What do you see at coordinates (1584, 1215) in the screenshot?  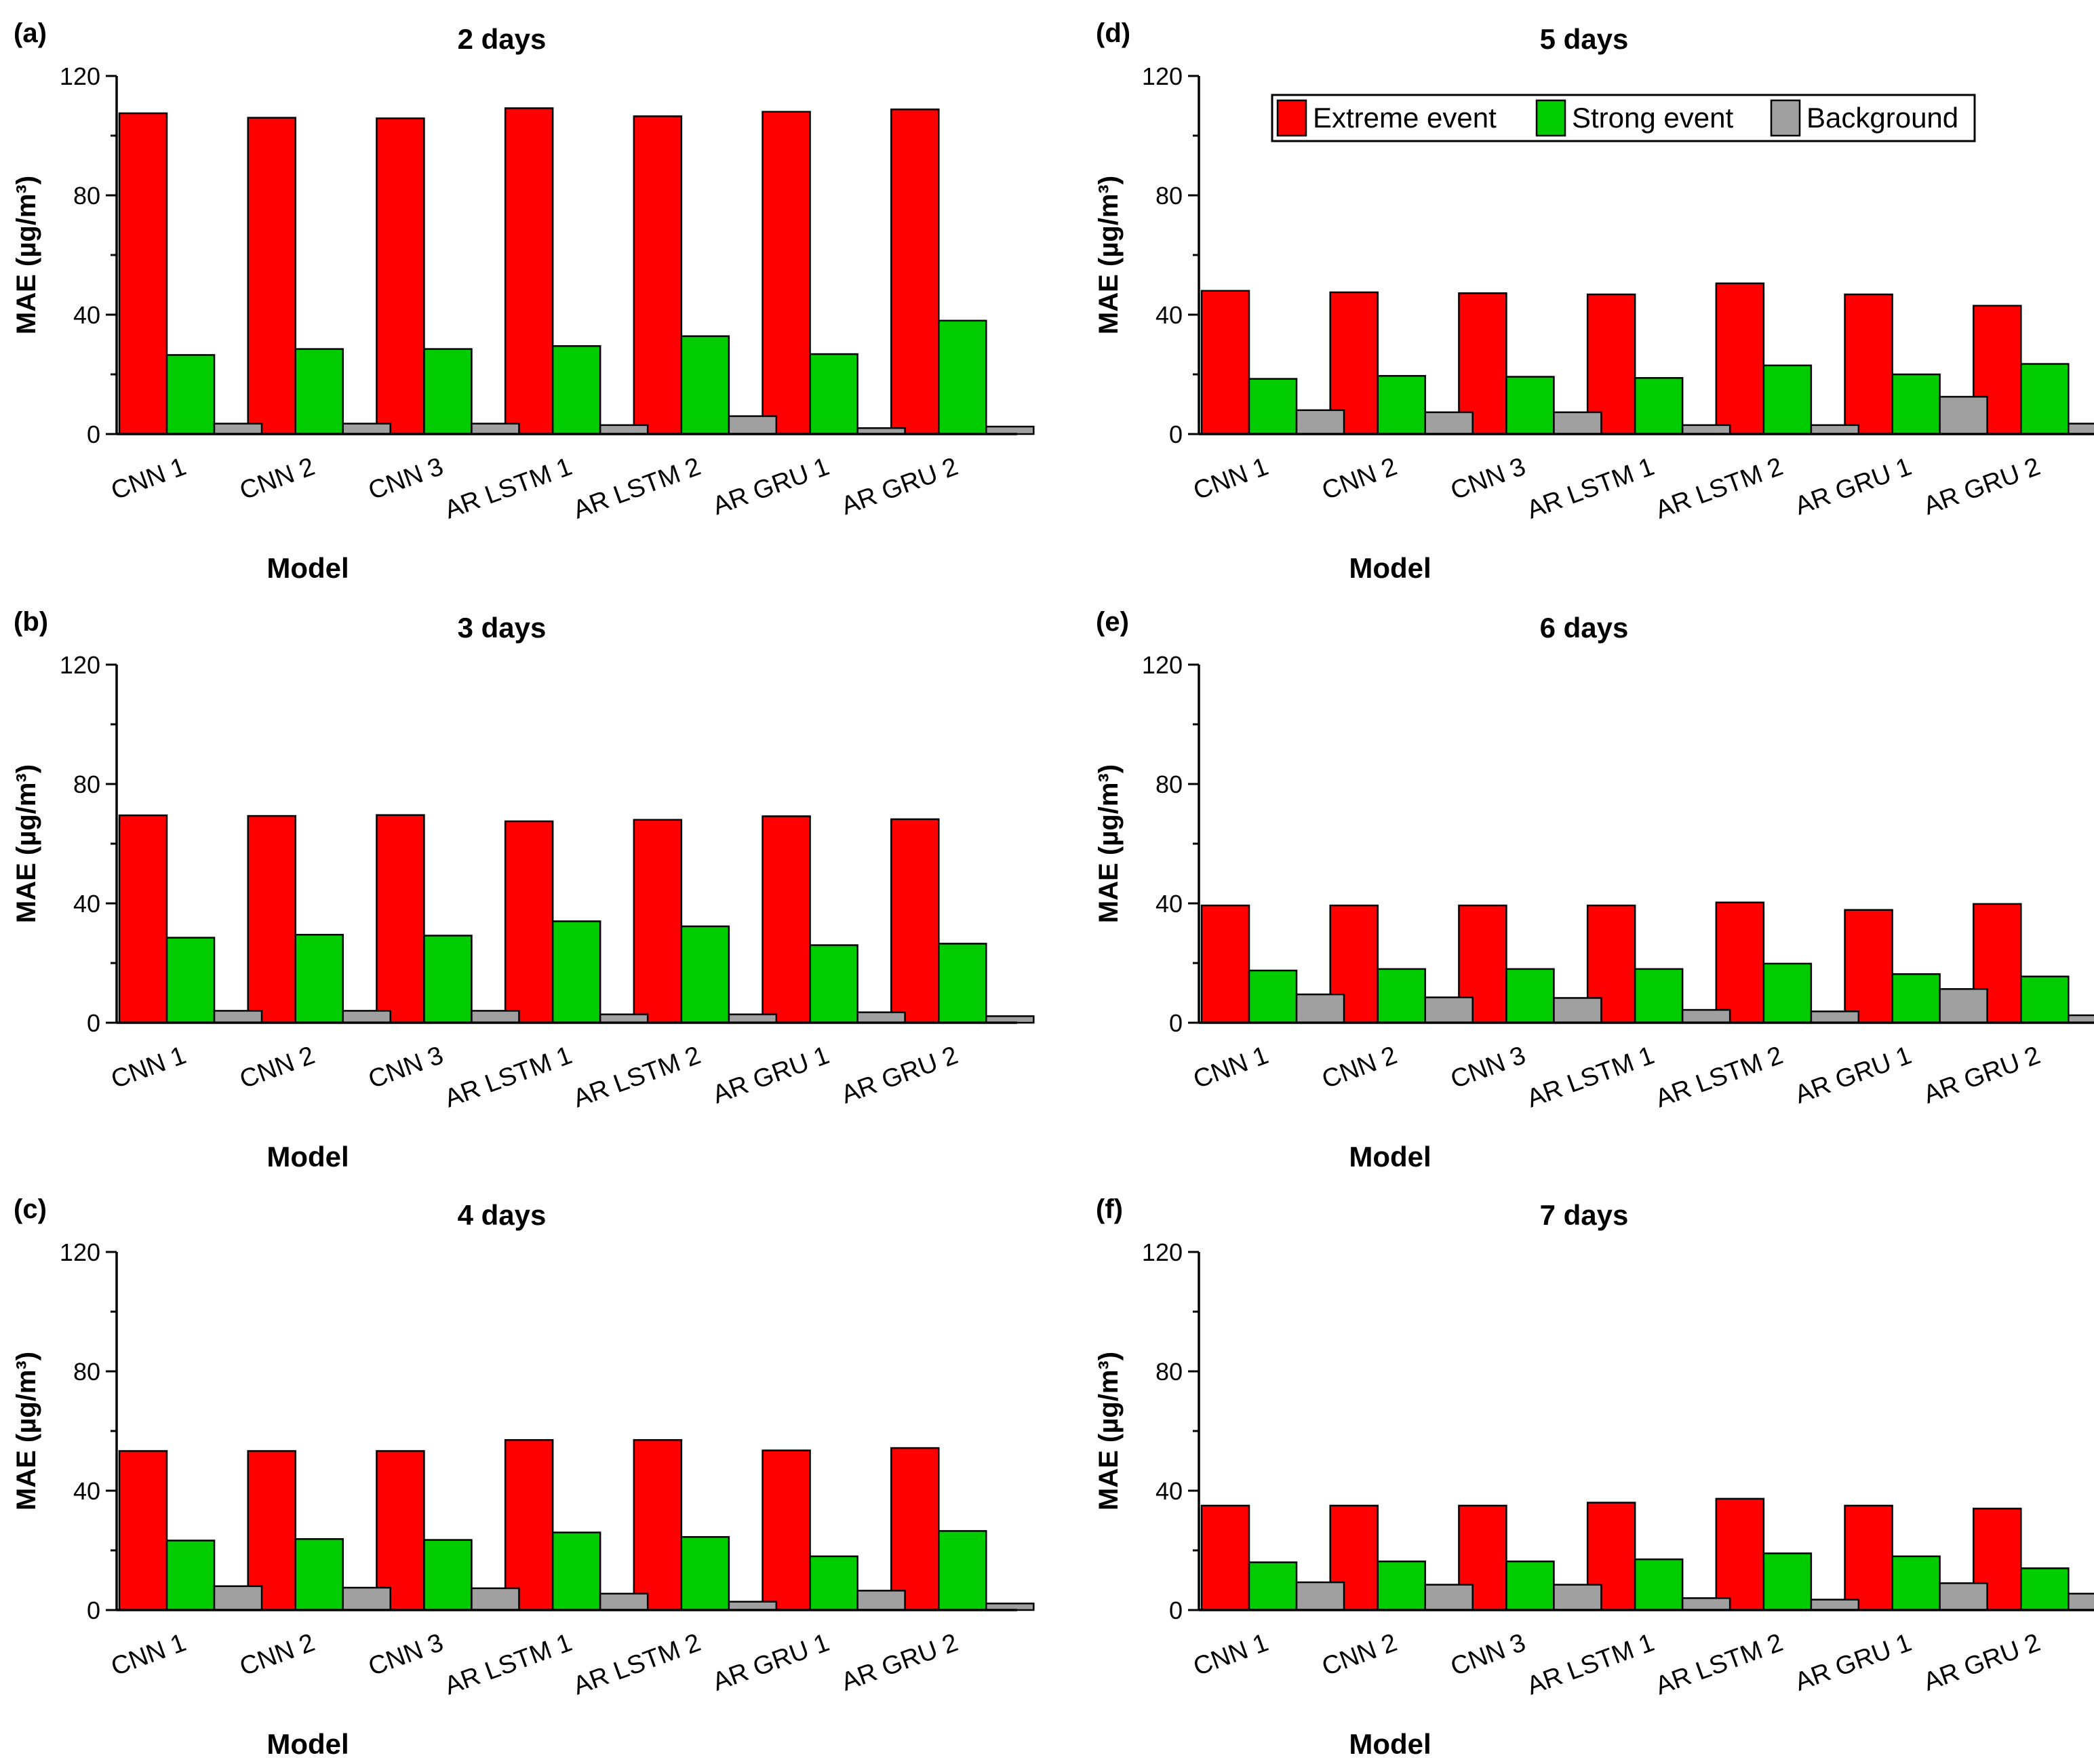 I see `chart-title: 7 days` at bounding box center [1584, 1215].